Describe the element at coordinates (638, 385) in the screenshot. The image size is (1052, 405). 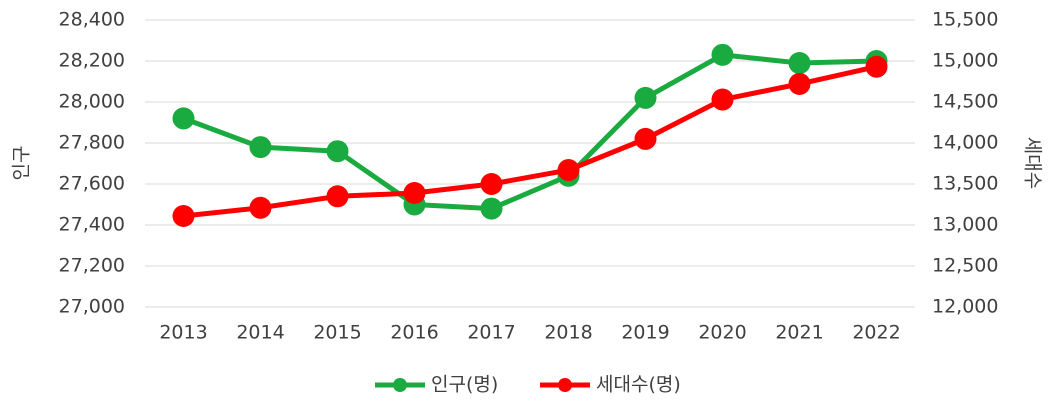
I see `legend-label: 세대수(명)` at that location.